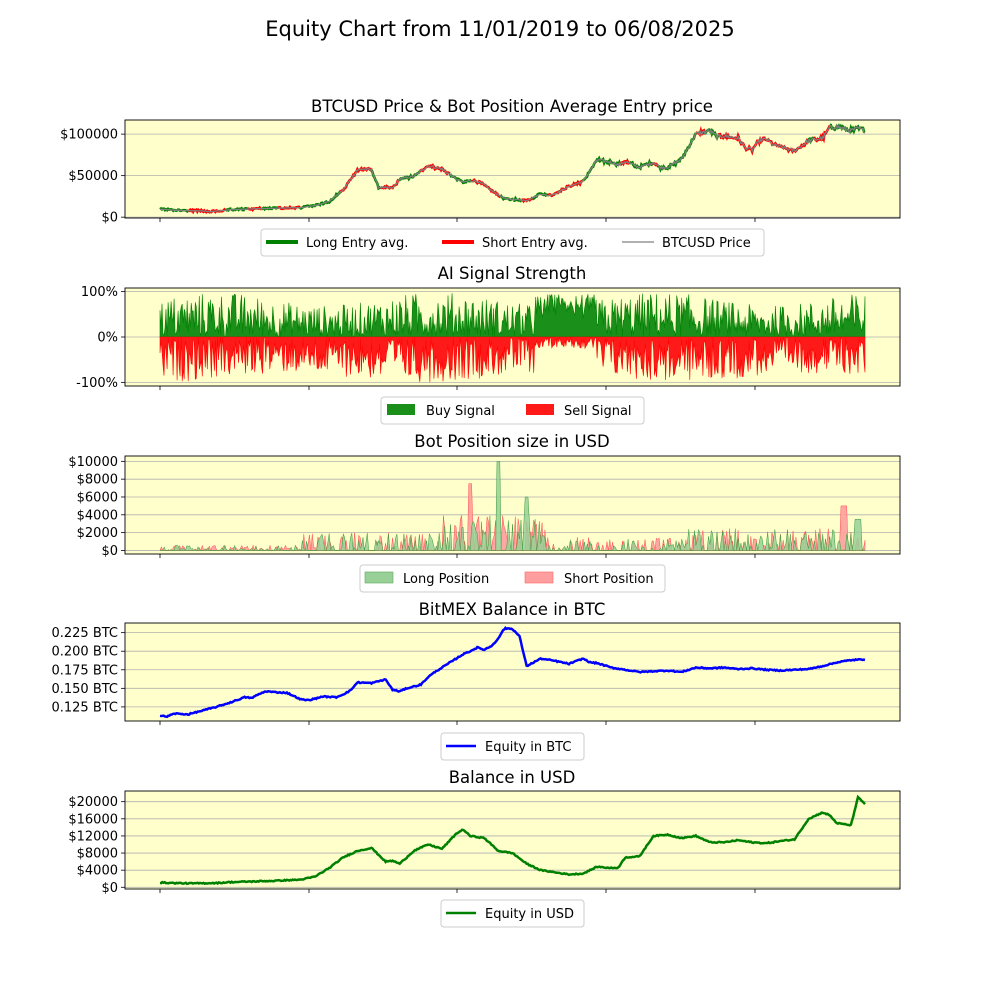 This screenshot has height=1000, width=1000. I want to click on usd-balance-axes-frame, so click(512, 840).